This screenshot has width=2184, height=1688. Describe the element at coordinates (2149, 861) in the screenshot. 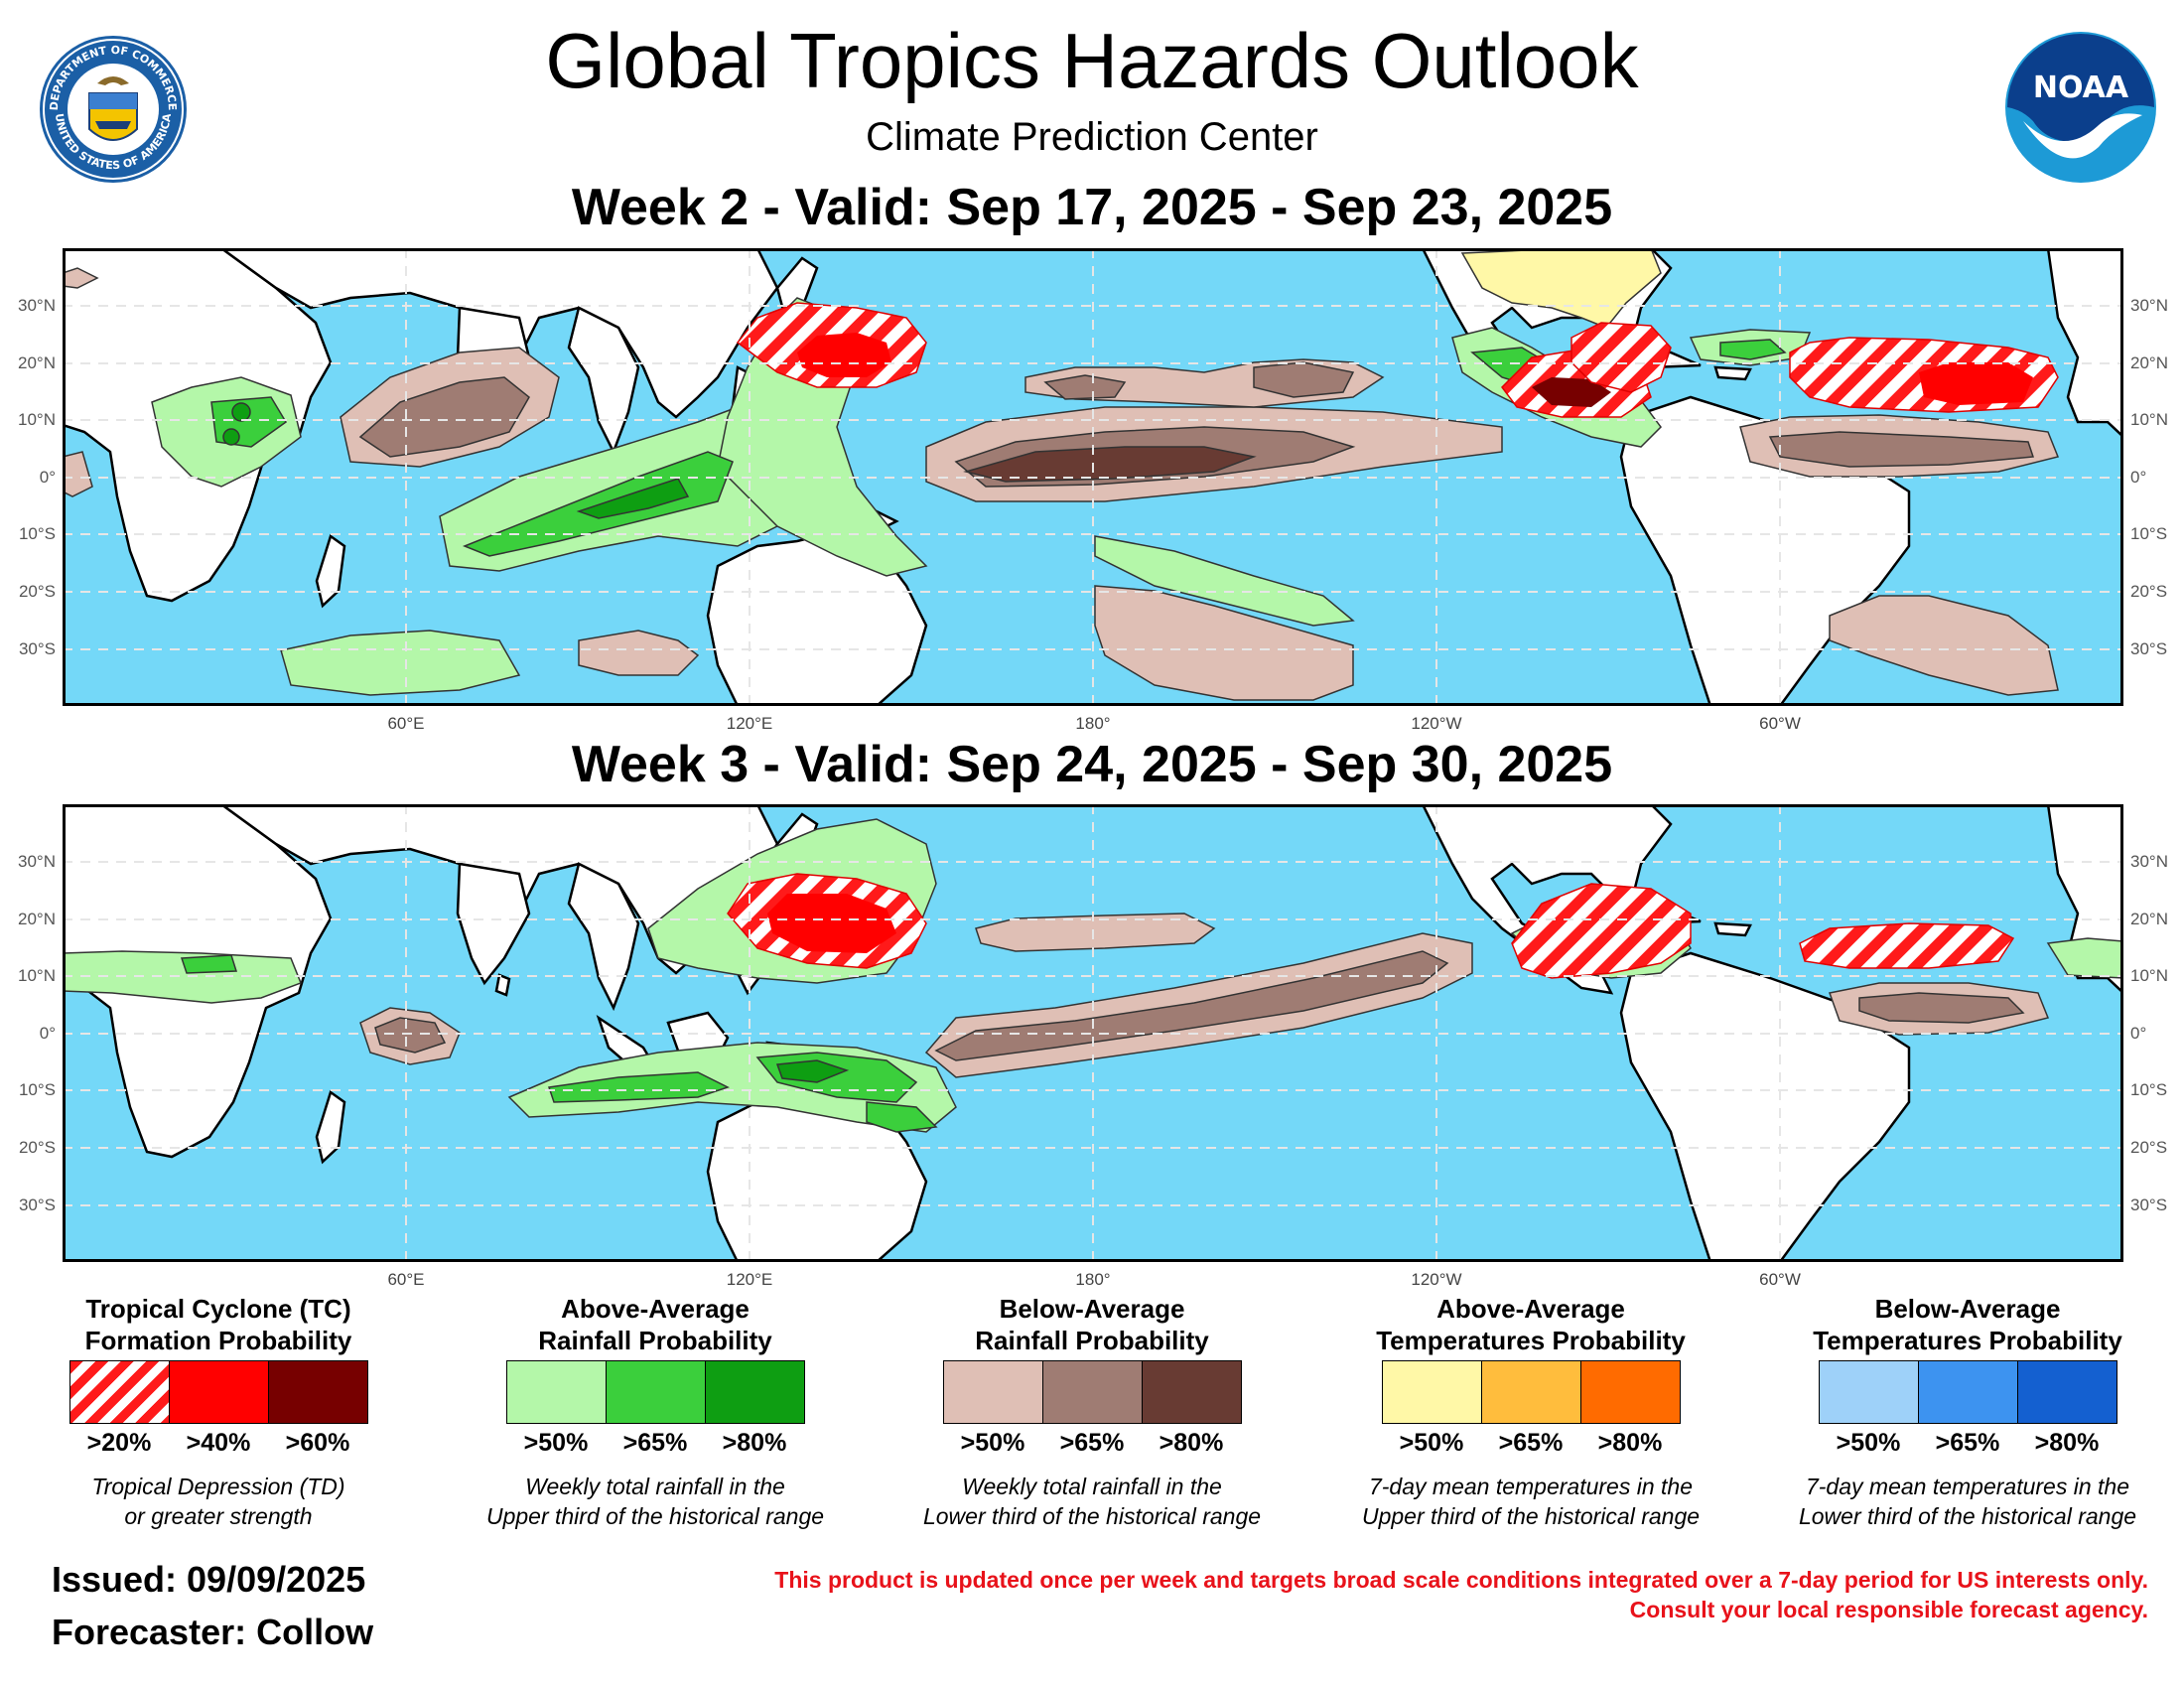

I see `week3-lat-right-30n: 30°N` at that location.